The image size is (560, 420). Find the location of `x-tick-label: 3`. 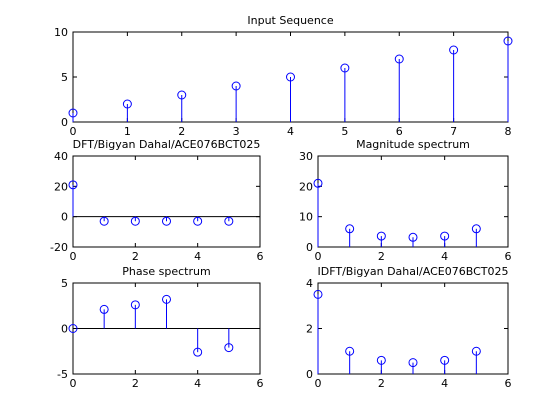

x-tick-label: 3 is located at coordinates (236, 131).